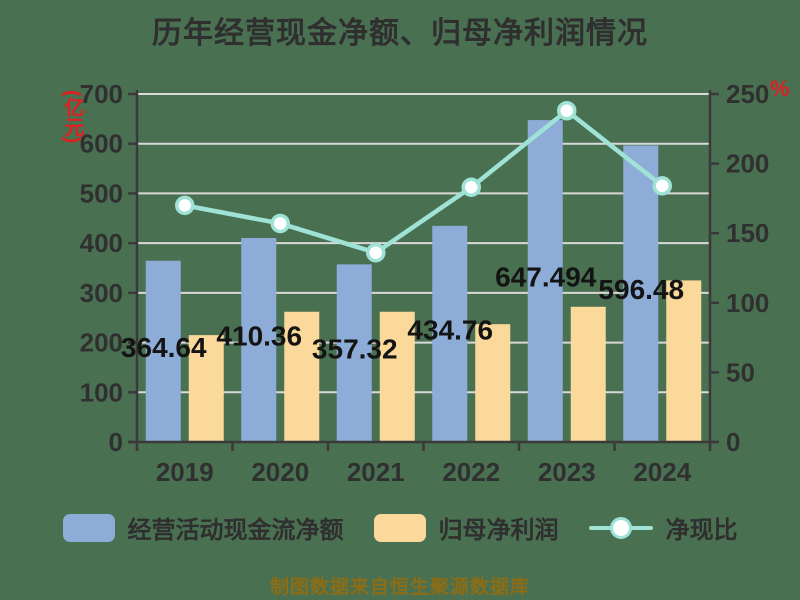 Image resolution: width=800 pixels, height=600 pixels. I want to click on legend-line-marker-icon, so click(620, 528).